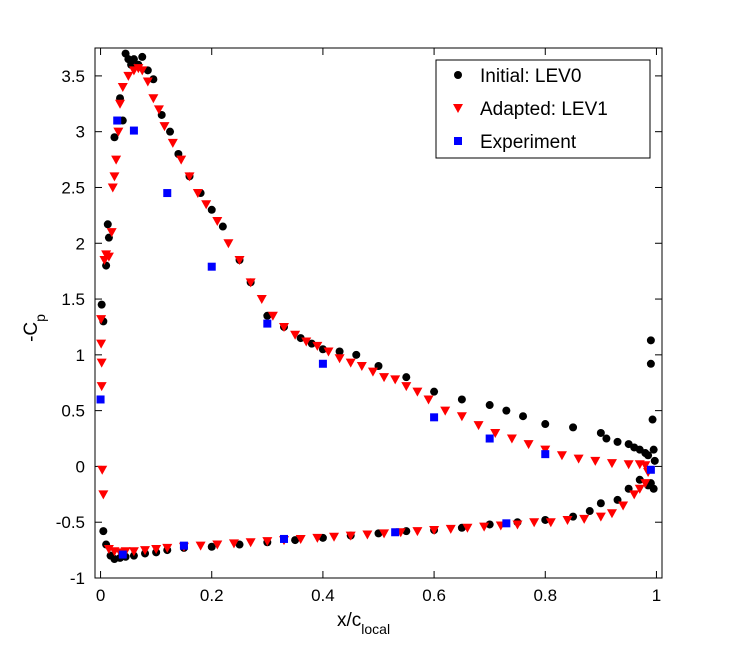 The width and height of the screenshot is (733, 649). What do you see at coordinates (458, 75) in the screenshot?
I see `legend-marker-initial-lev0` at bounding box center [458, 75].